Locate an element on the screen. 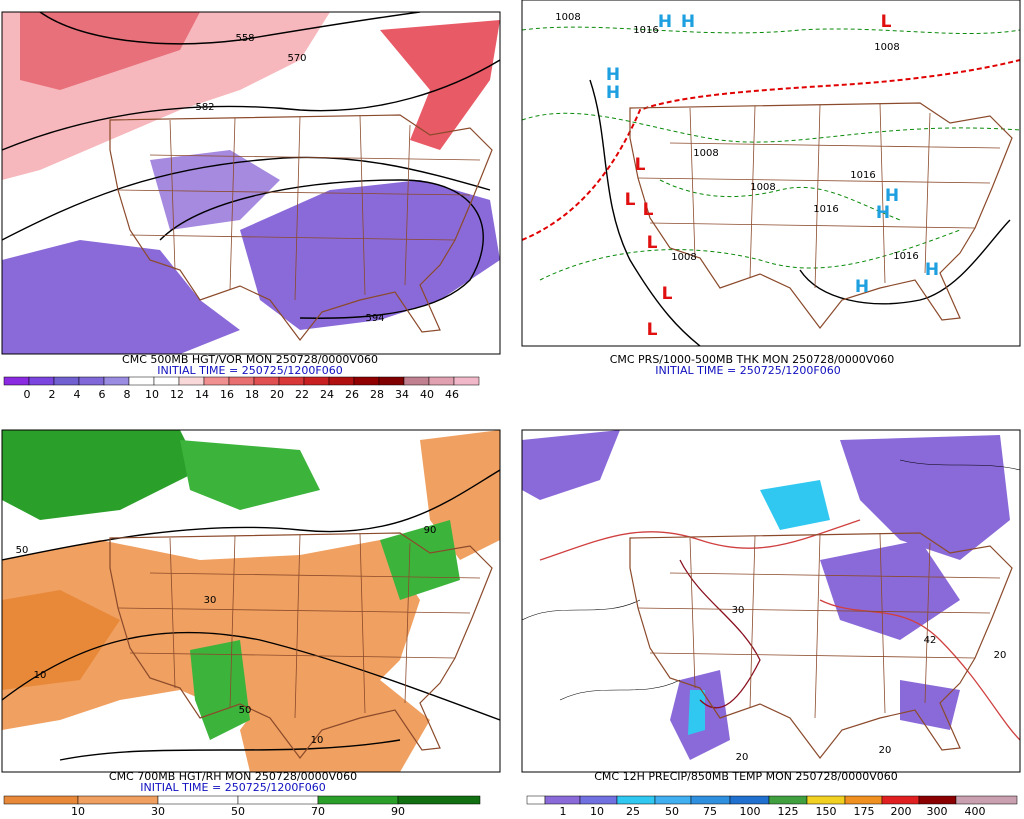 This screenshot has width=1024, height=819. colorbar-label: 40 is located at coordinates (427, 394).